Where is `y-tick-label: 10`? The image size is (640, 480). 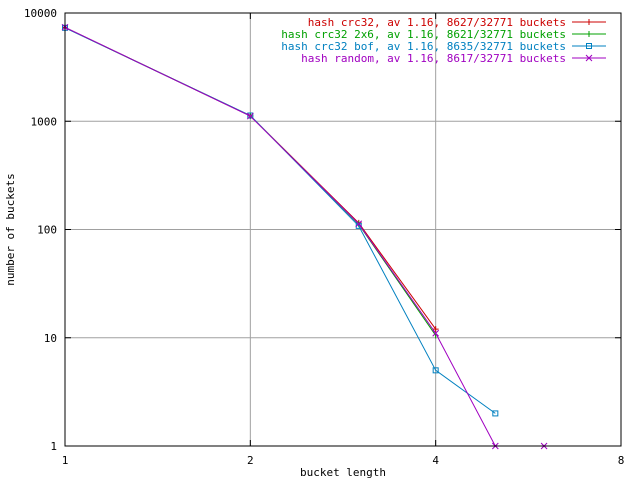
y-tick-label: 10 is located at coordinates (50, 338).